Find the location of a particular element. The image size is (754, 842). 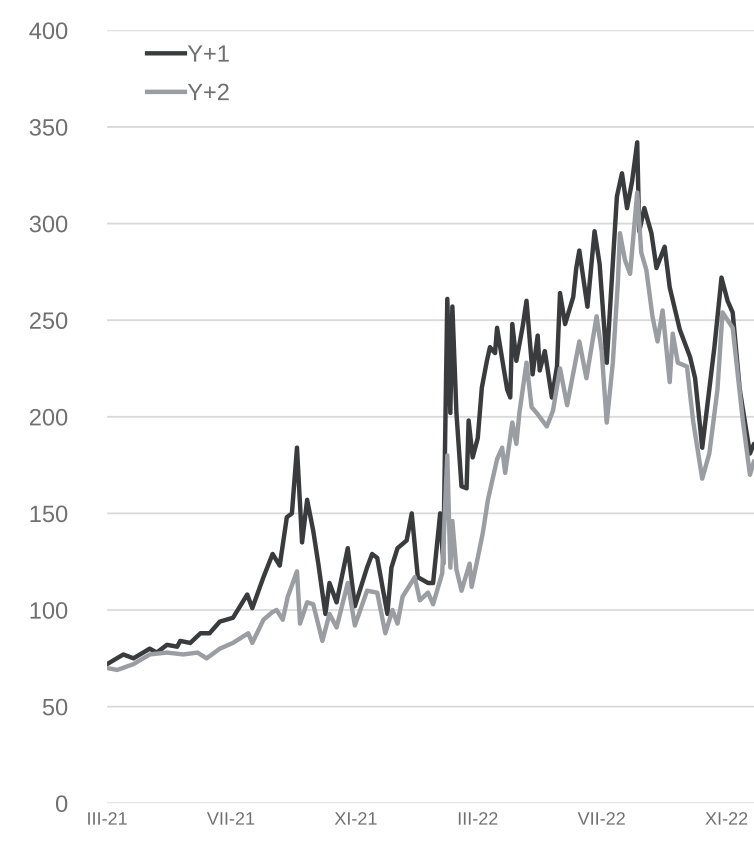

x-tick-label: XI-22 is located at coordinates (726, 818).